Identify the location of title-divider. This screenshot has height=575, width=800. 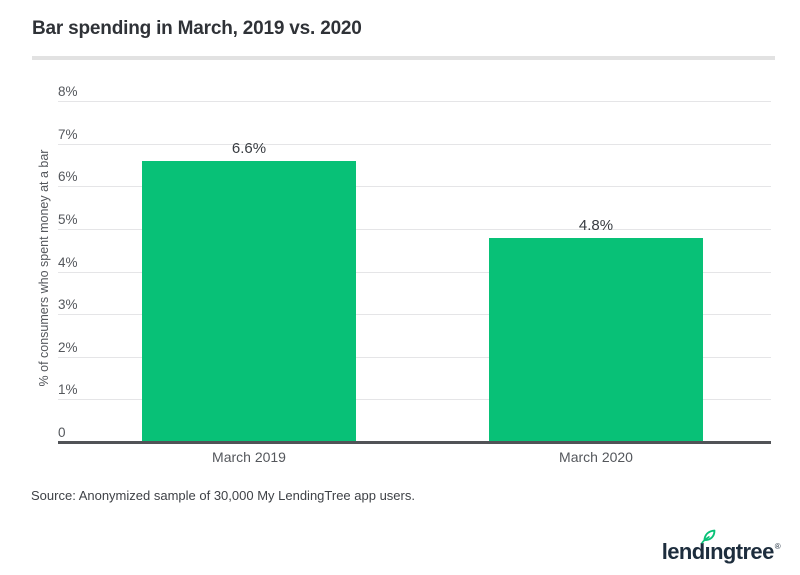
(403, 58).